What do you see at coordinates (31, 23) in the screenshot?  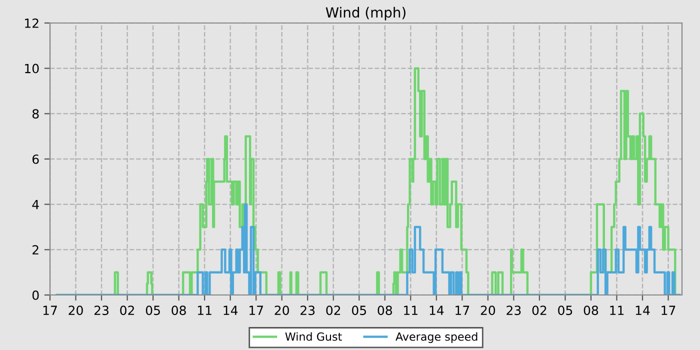 I see `y-tick-label: 12` at bounding box center [31, 23].